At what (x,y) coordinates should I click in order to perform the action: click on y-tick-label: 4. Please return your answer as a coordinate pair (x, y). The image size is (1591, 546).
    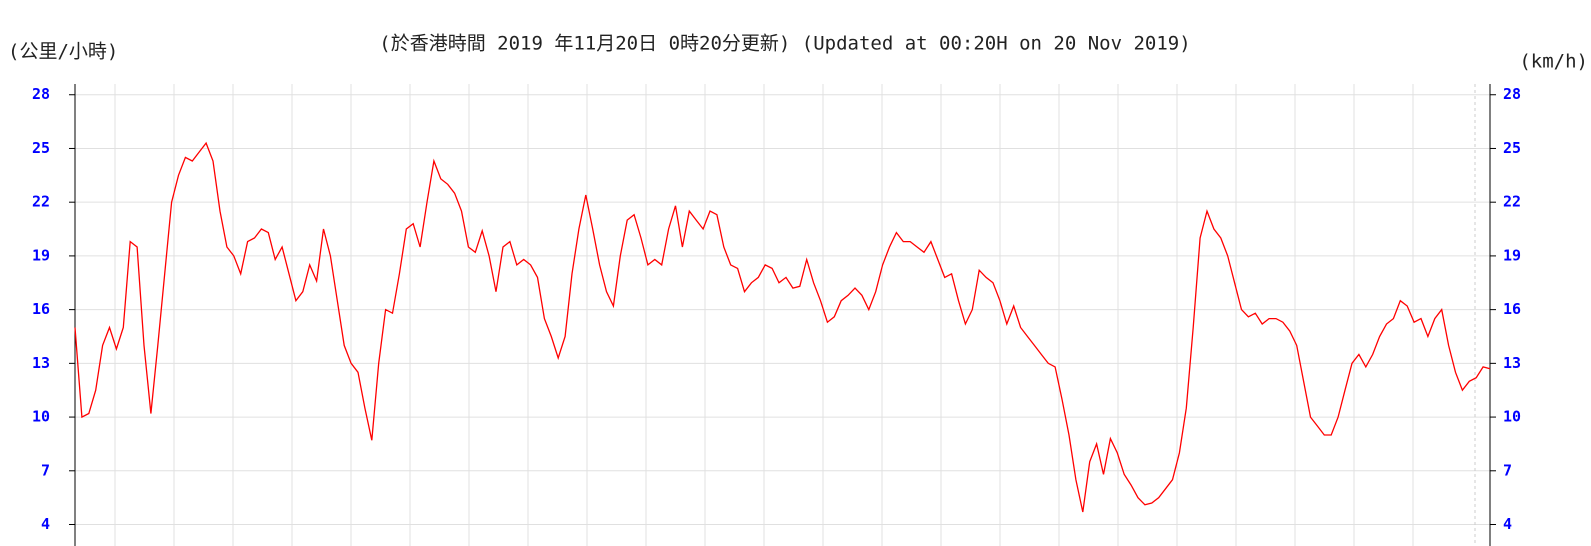
    Looking at the image, I should click on (45, 524).